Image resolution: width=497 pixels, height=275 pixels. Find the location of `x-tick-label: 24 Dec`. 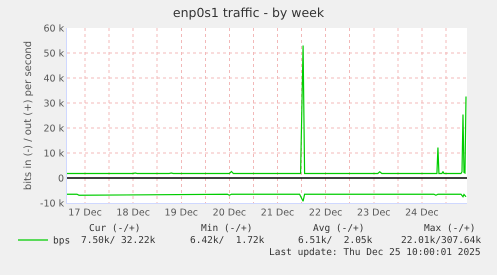

x-tick-label: 24 Dec is located at coordinates (422, 212).